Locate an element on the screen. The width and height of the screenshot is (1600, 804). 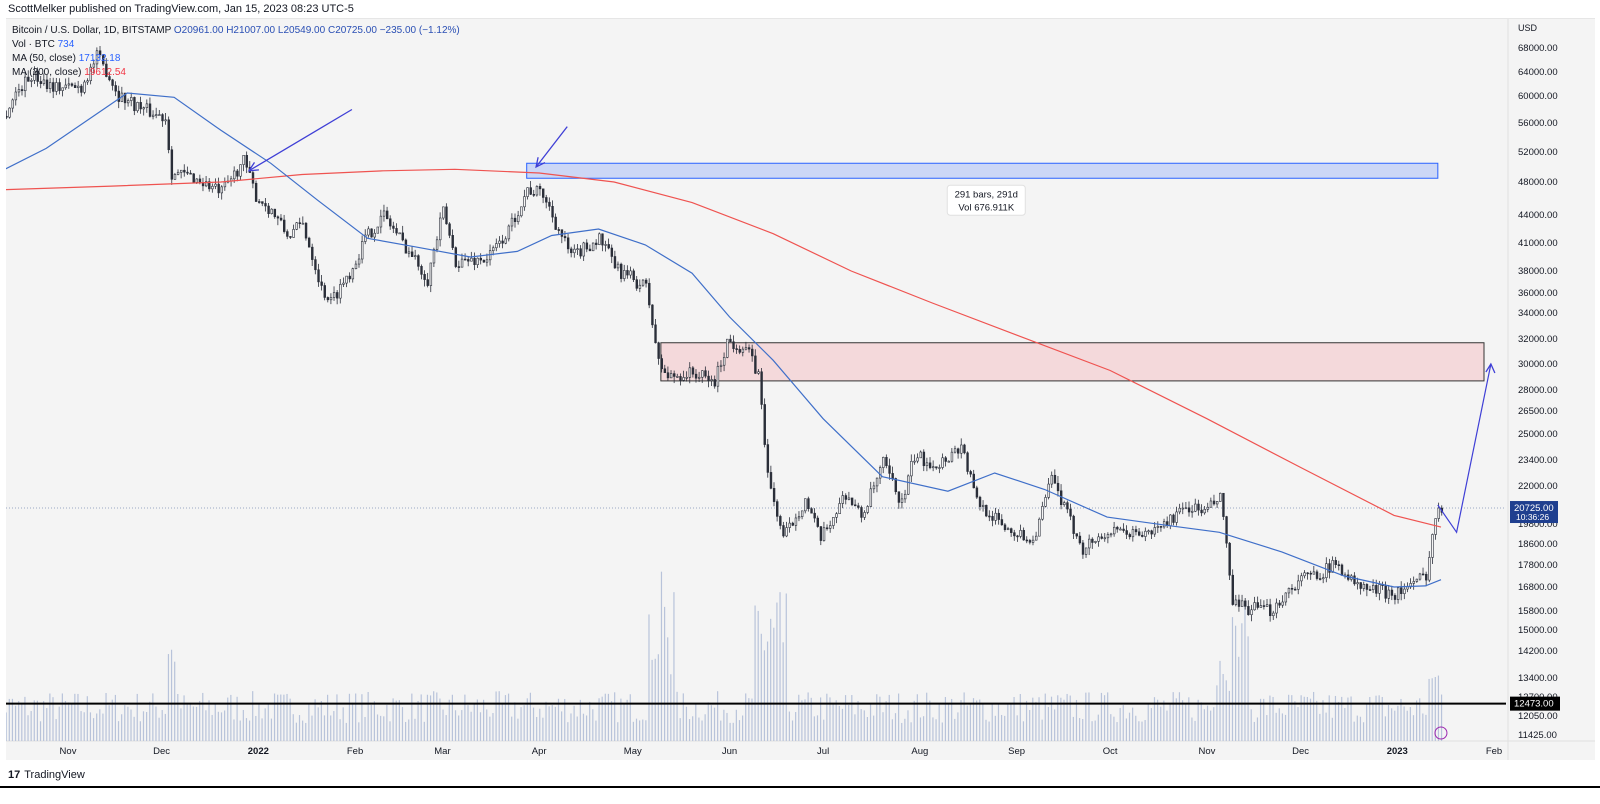
measure-label-bars: 291 bars, 291d is located at coordinates (986, 194).